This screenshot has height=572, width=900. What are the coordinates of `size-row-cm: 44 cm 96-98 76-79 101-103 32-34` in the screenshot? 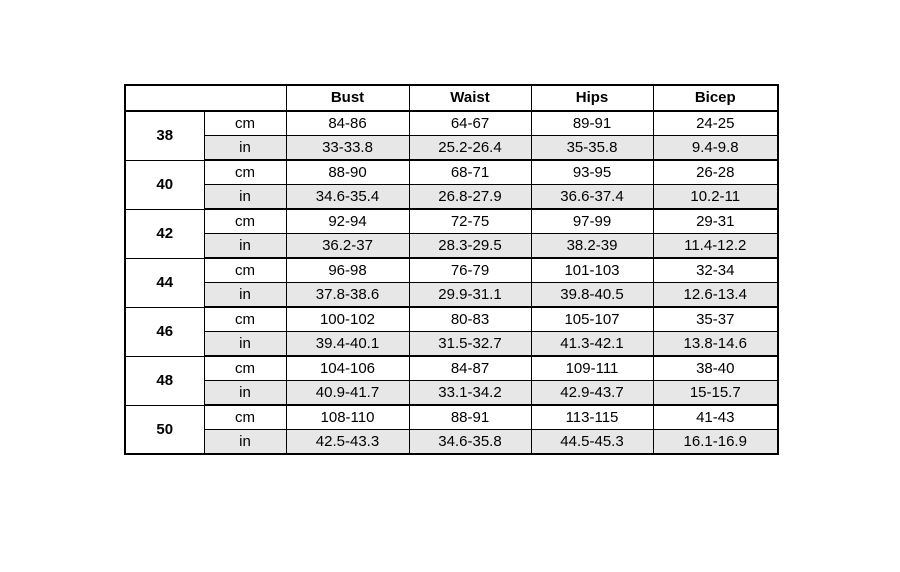 It's located at (451, 282).